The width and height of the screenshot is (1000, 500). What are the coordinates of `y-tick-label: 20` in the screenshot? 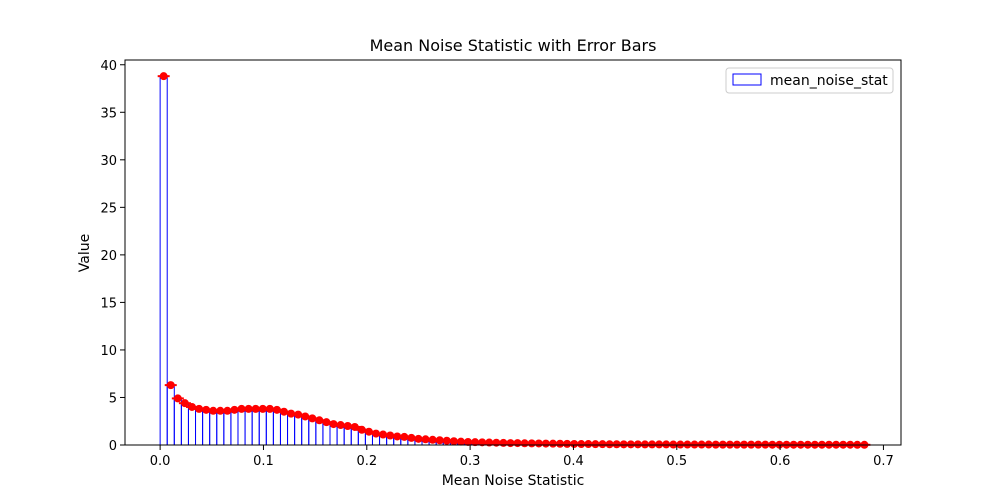 It's located at (108, 256).